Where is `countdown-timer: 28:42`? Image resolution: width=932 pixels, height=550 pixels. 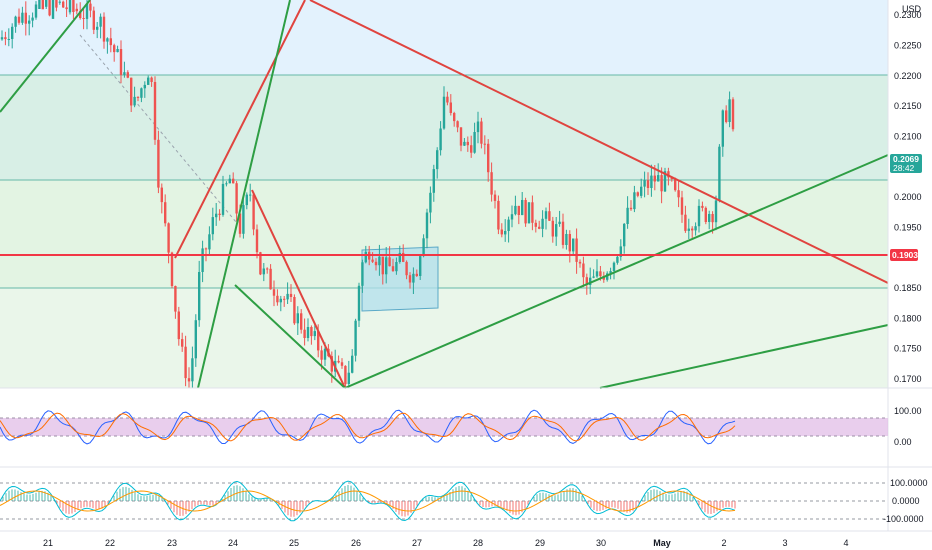
countdown-timer: 28:42 is located at coordinates (904, 168).